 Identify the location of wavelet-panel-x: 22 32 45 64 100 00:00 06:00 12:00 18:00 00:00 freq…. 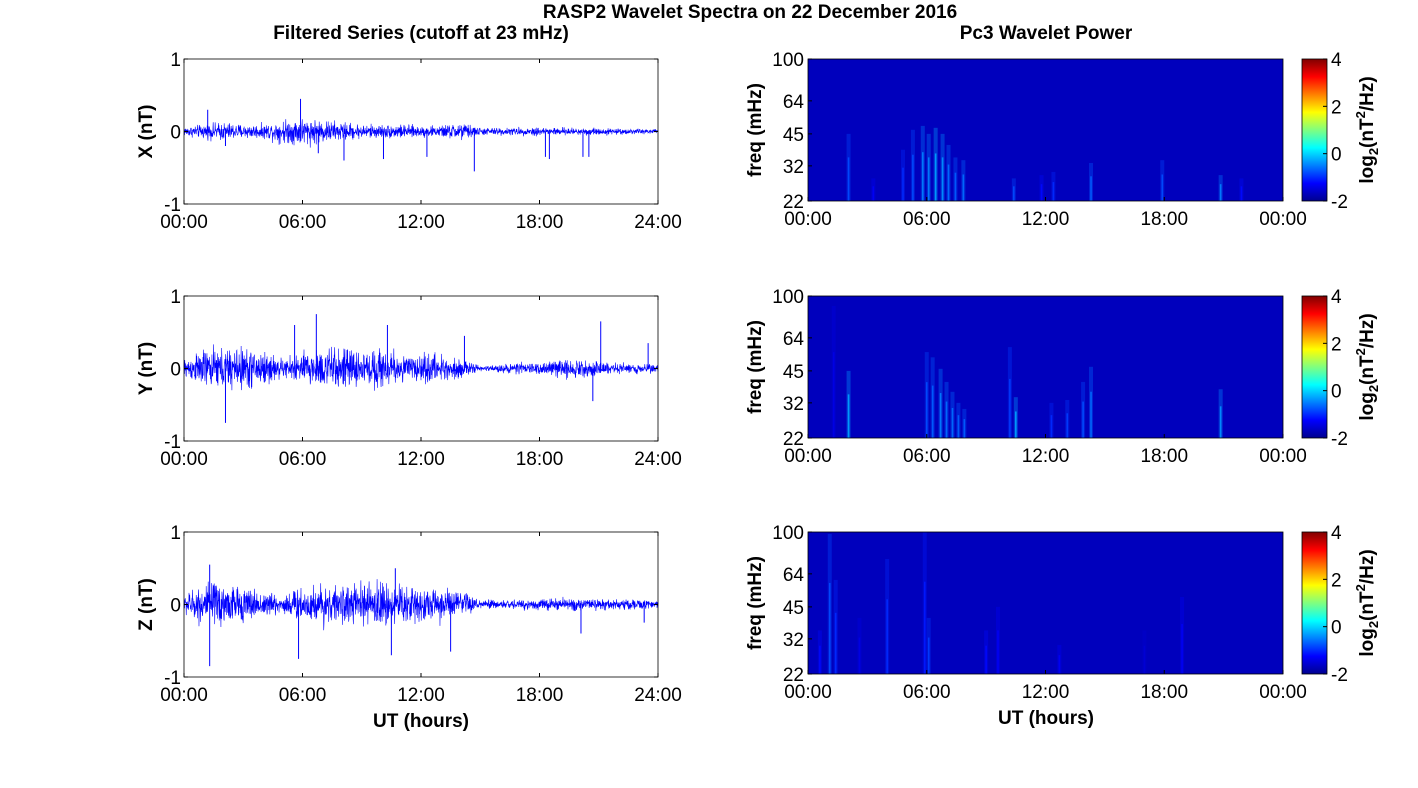
(1063, 140).